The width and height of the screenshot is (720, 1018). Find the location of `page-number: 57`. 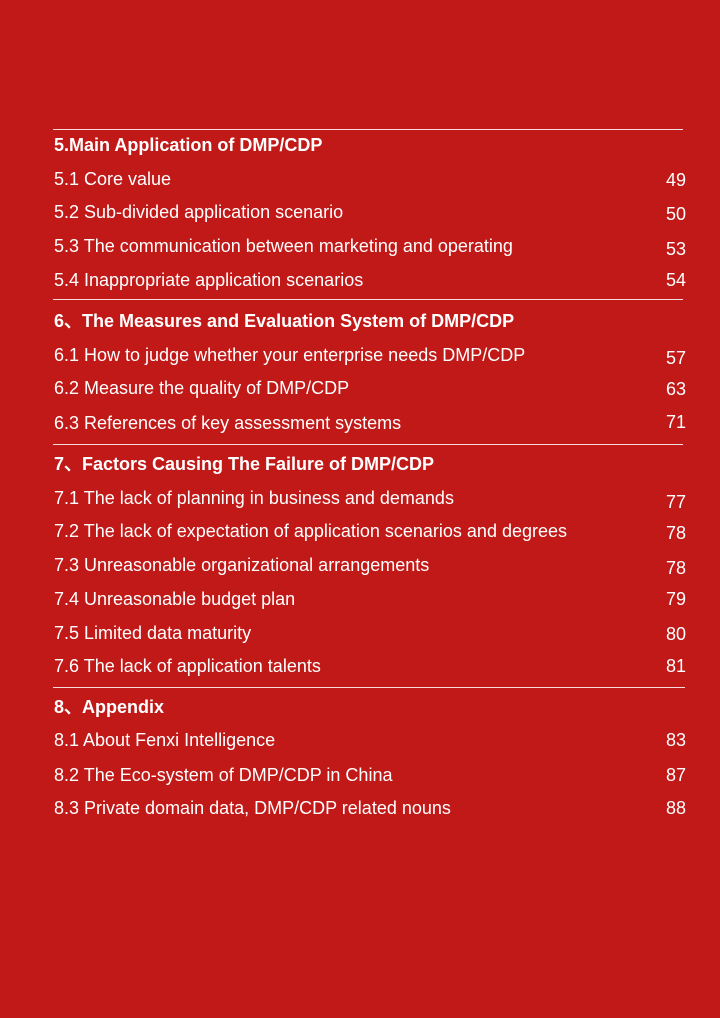

page-number: 57 is located at coordinates (675, 358).